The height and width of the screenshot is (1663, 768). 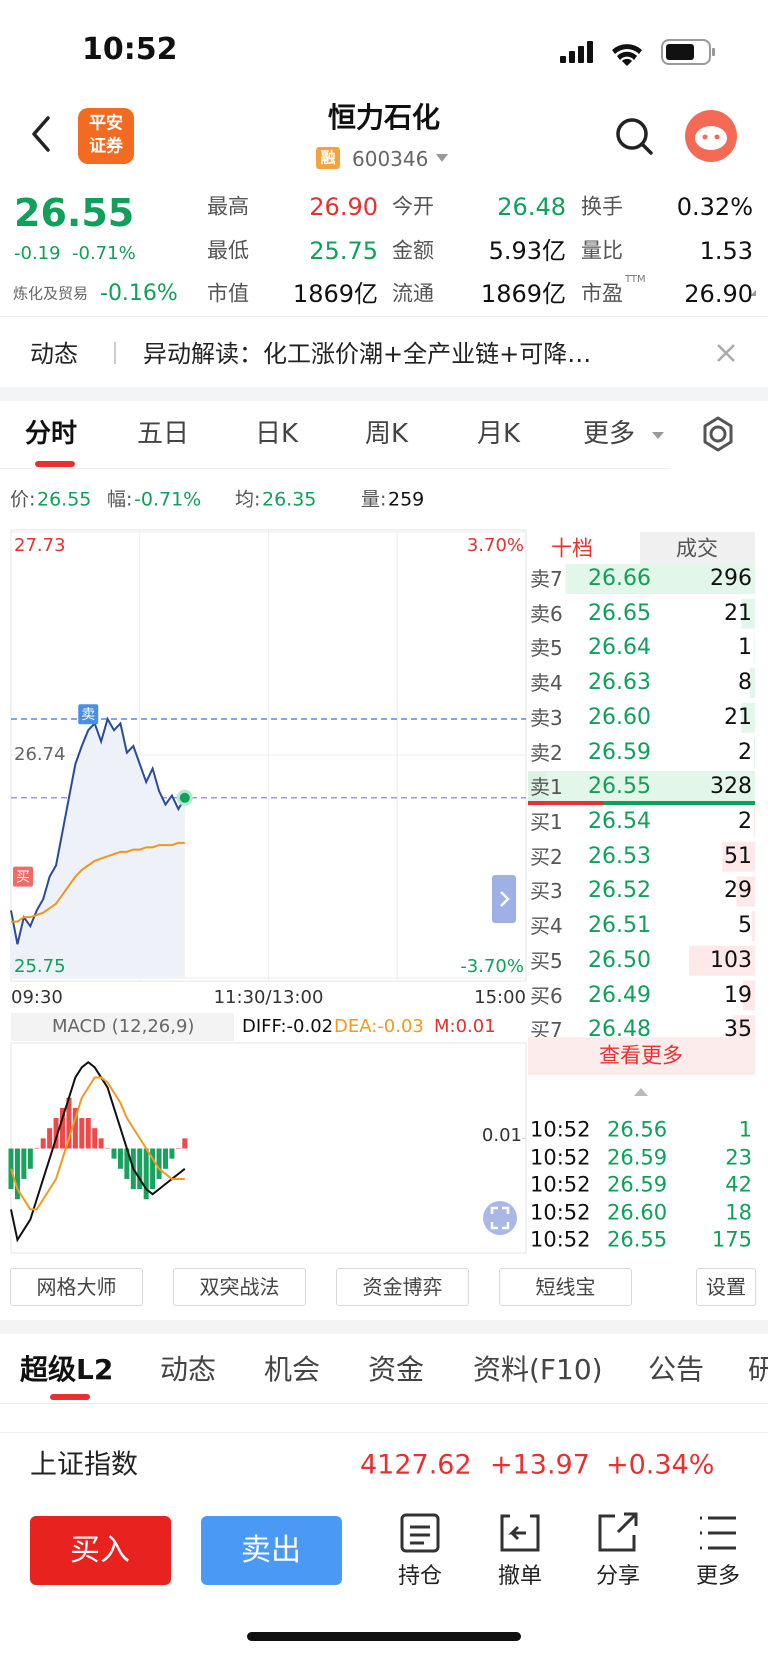 What do you see at coordinates (277, 434) in the screenshot?
I see `period-tab: 日K` at bounding box center [277, 434].